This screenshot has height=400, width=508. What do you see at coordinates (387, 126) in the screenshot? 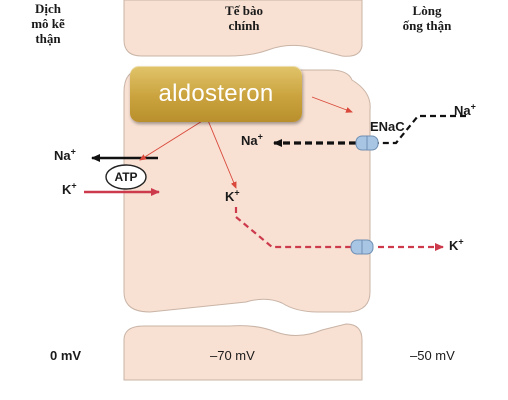
I see `enac-label: ENaC` at bounding box center [387, 126].